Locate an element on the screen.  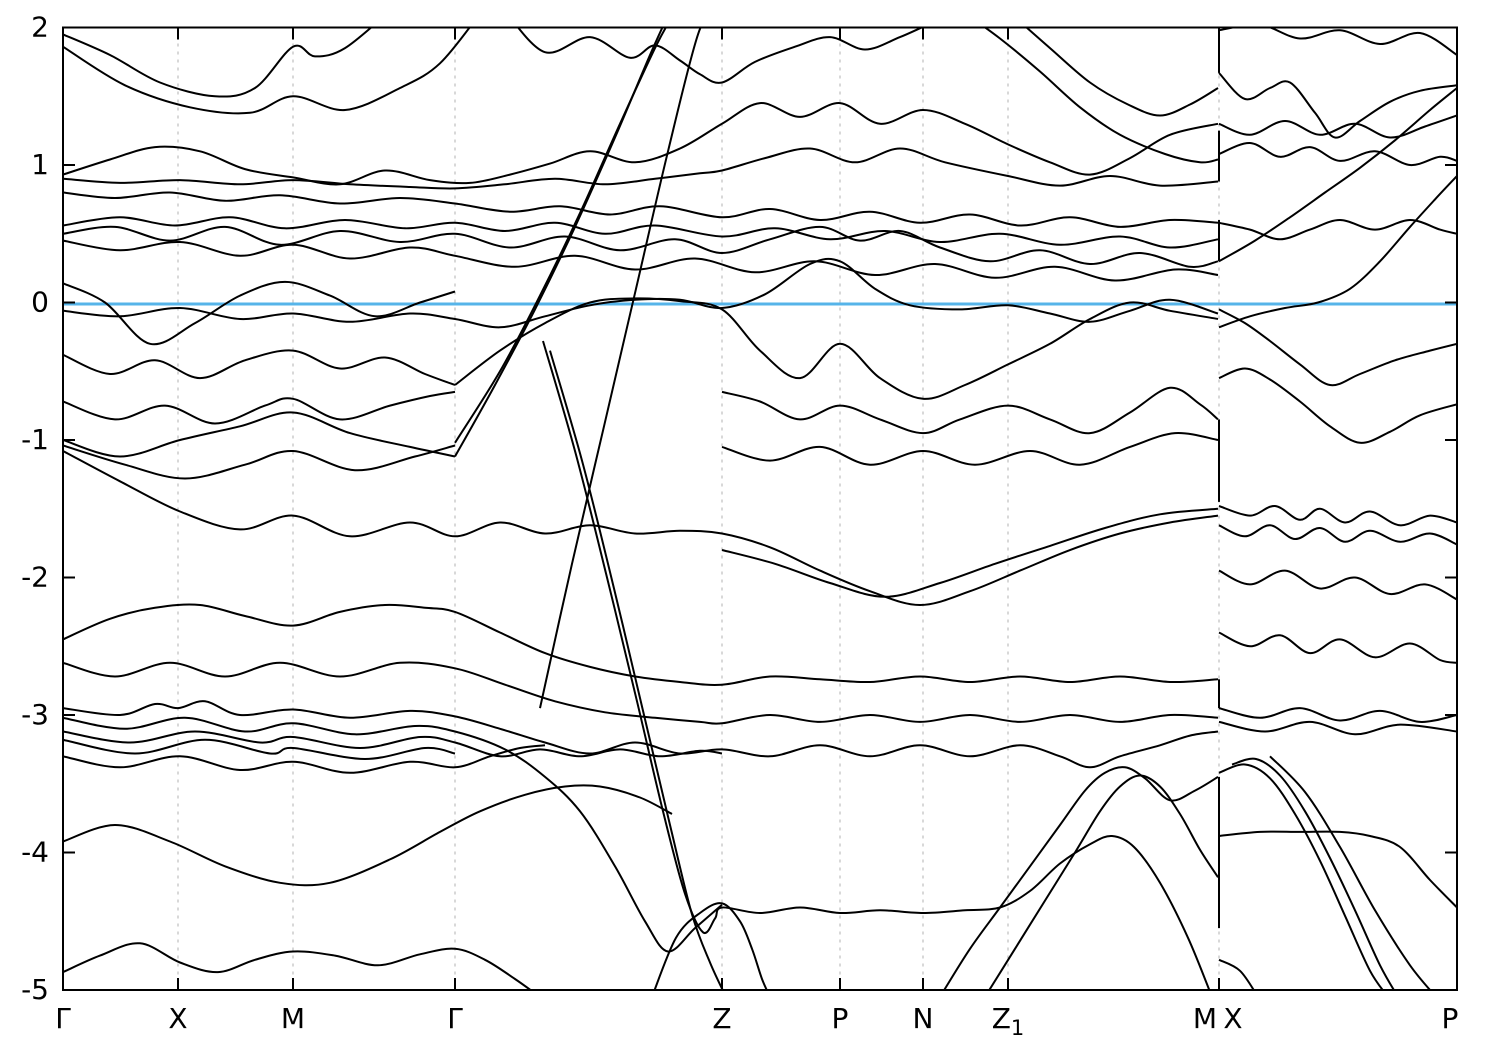
y-tick-label: 2 is located at coordinates (40, 27).